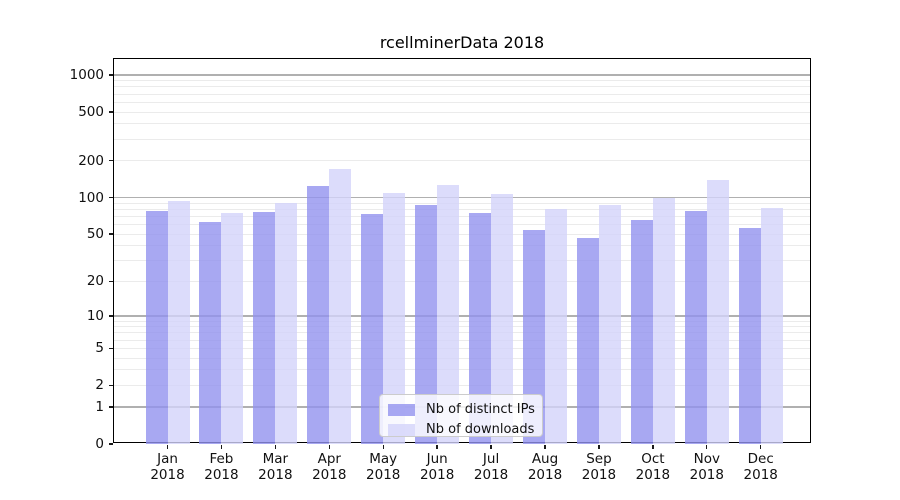 The width and height of the screenshot is (900, 500). I want to click on legend-label-downloads: Nb of downloads, so click(480, 429).